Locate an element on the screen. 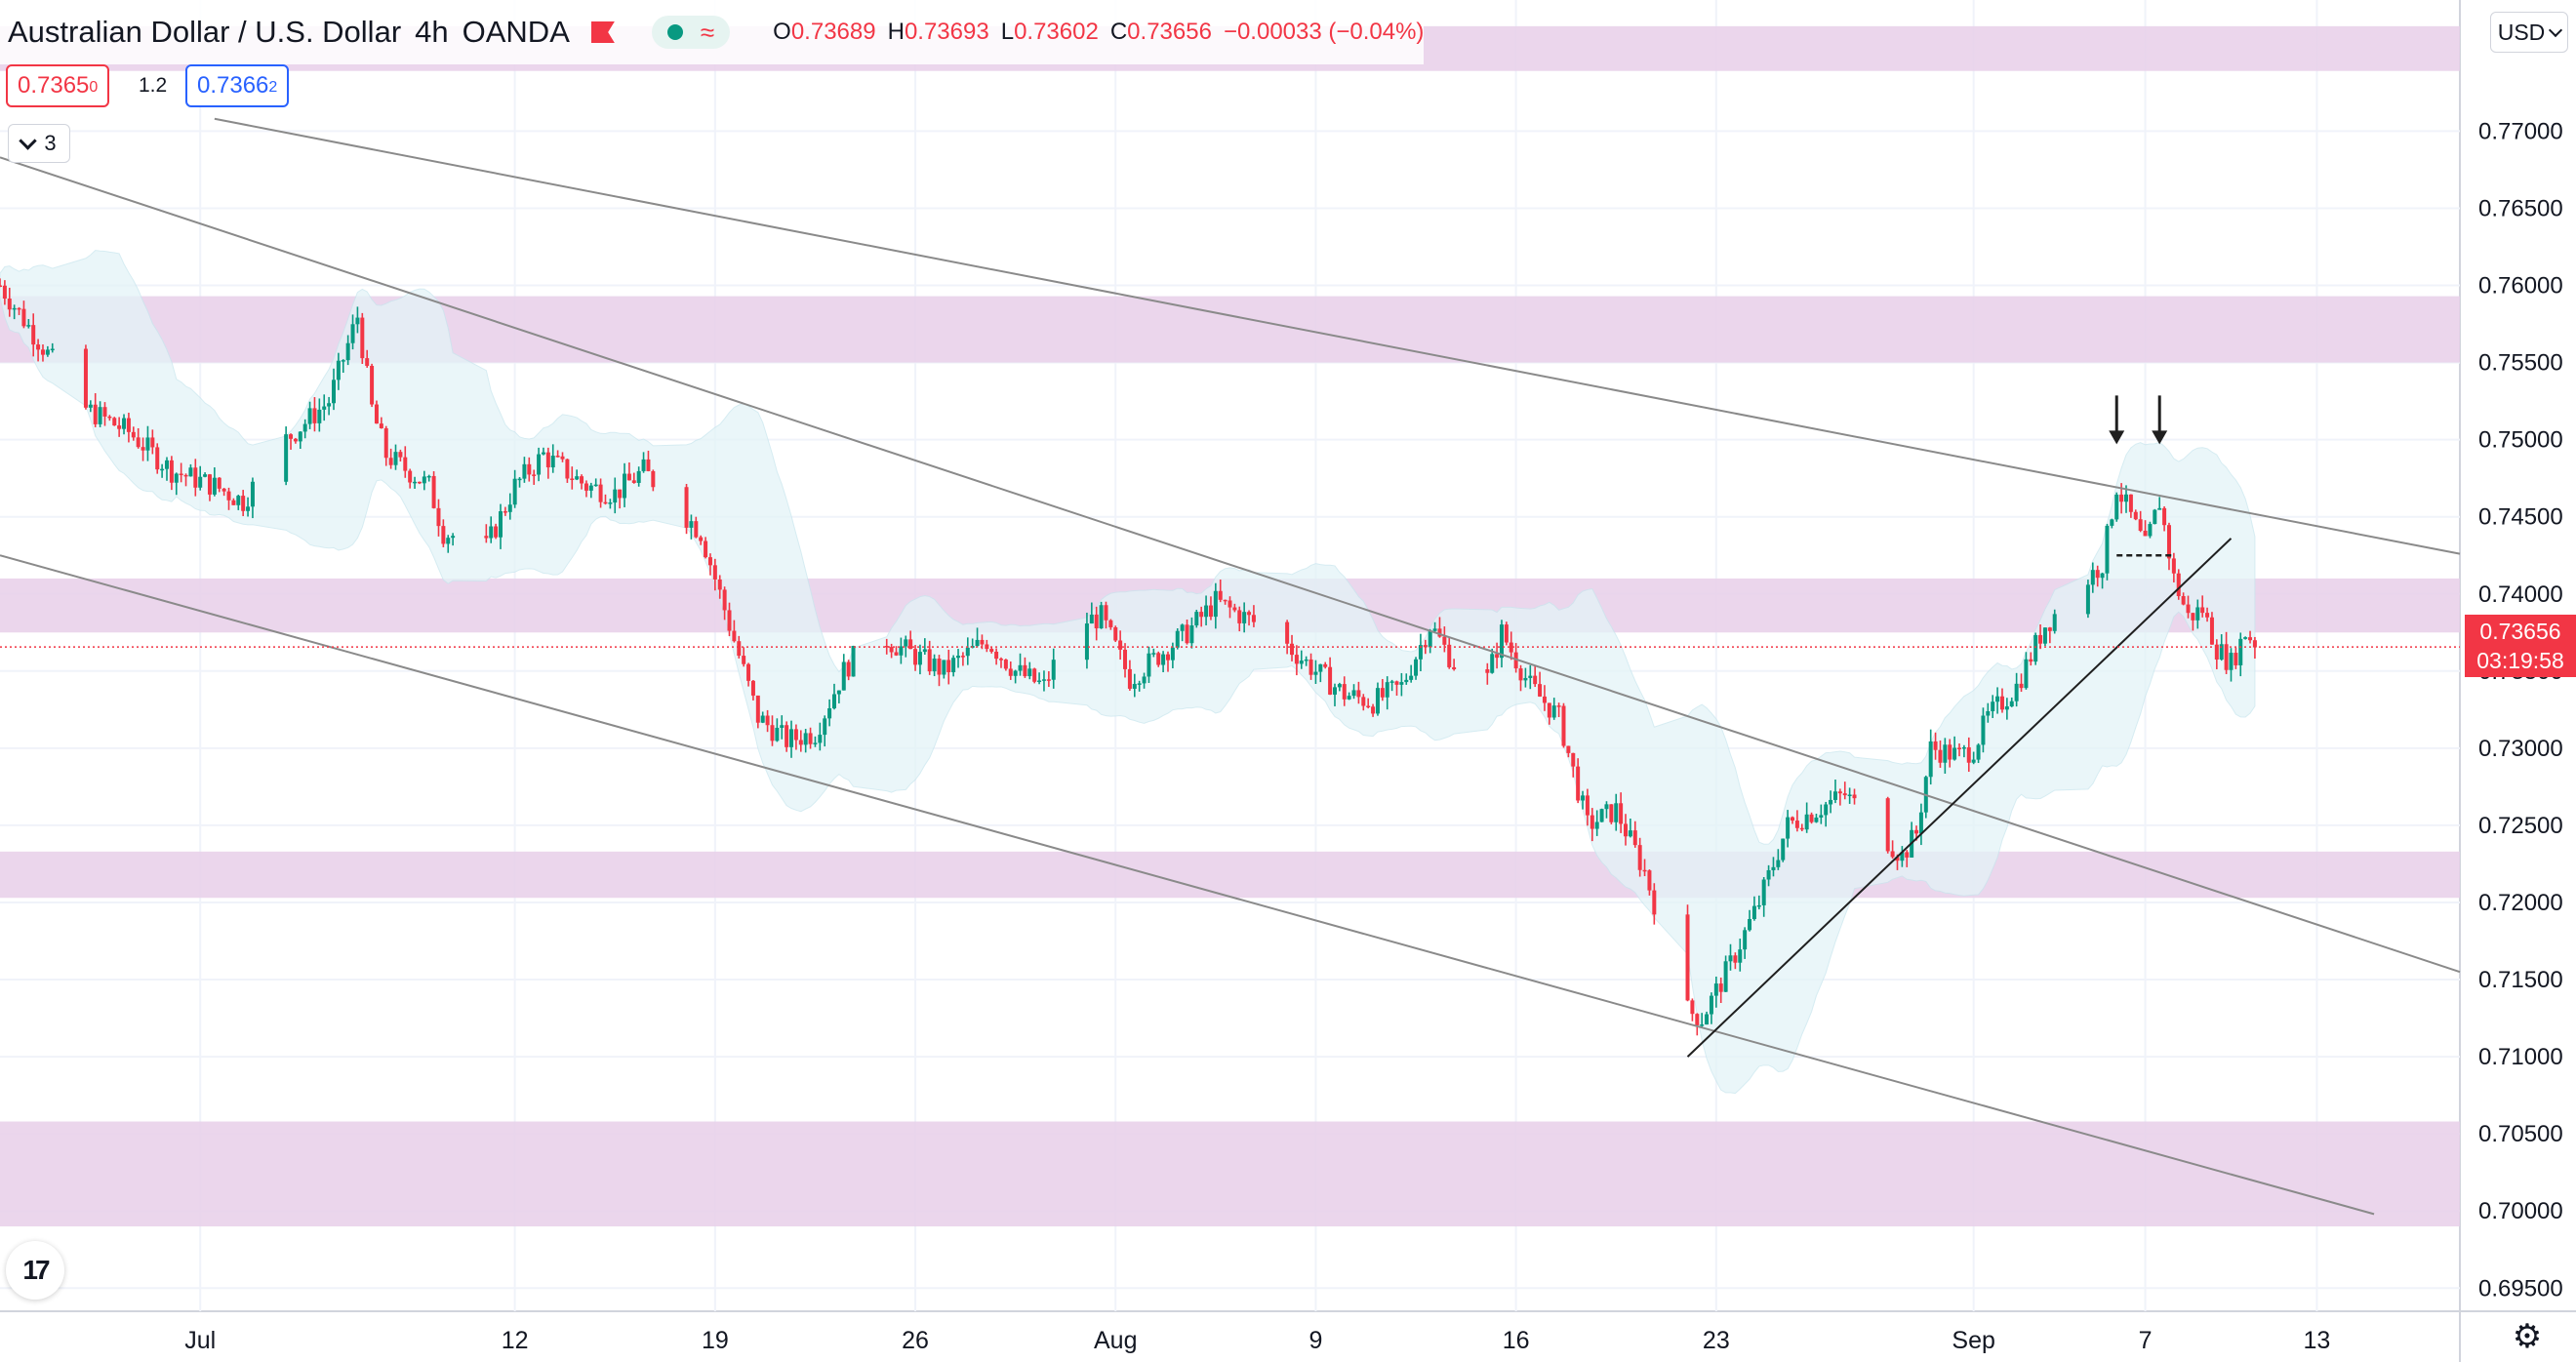 This screenshot has width=2576, height=1362. tradingview-logo-icon: 17 is located at coordinates (35, 1270).